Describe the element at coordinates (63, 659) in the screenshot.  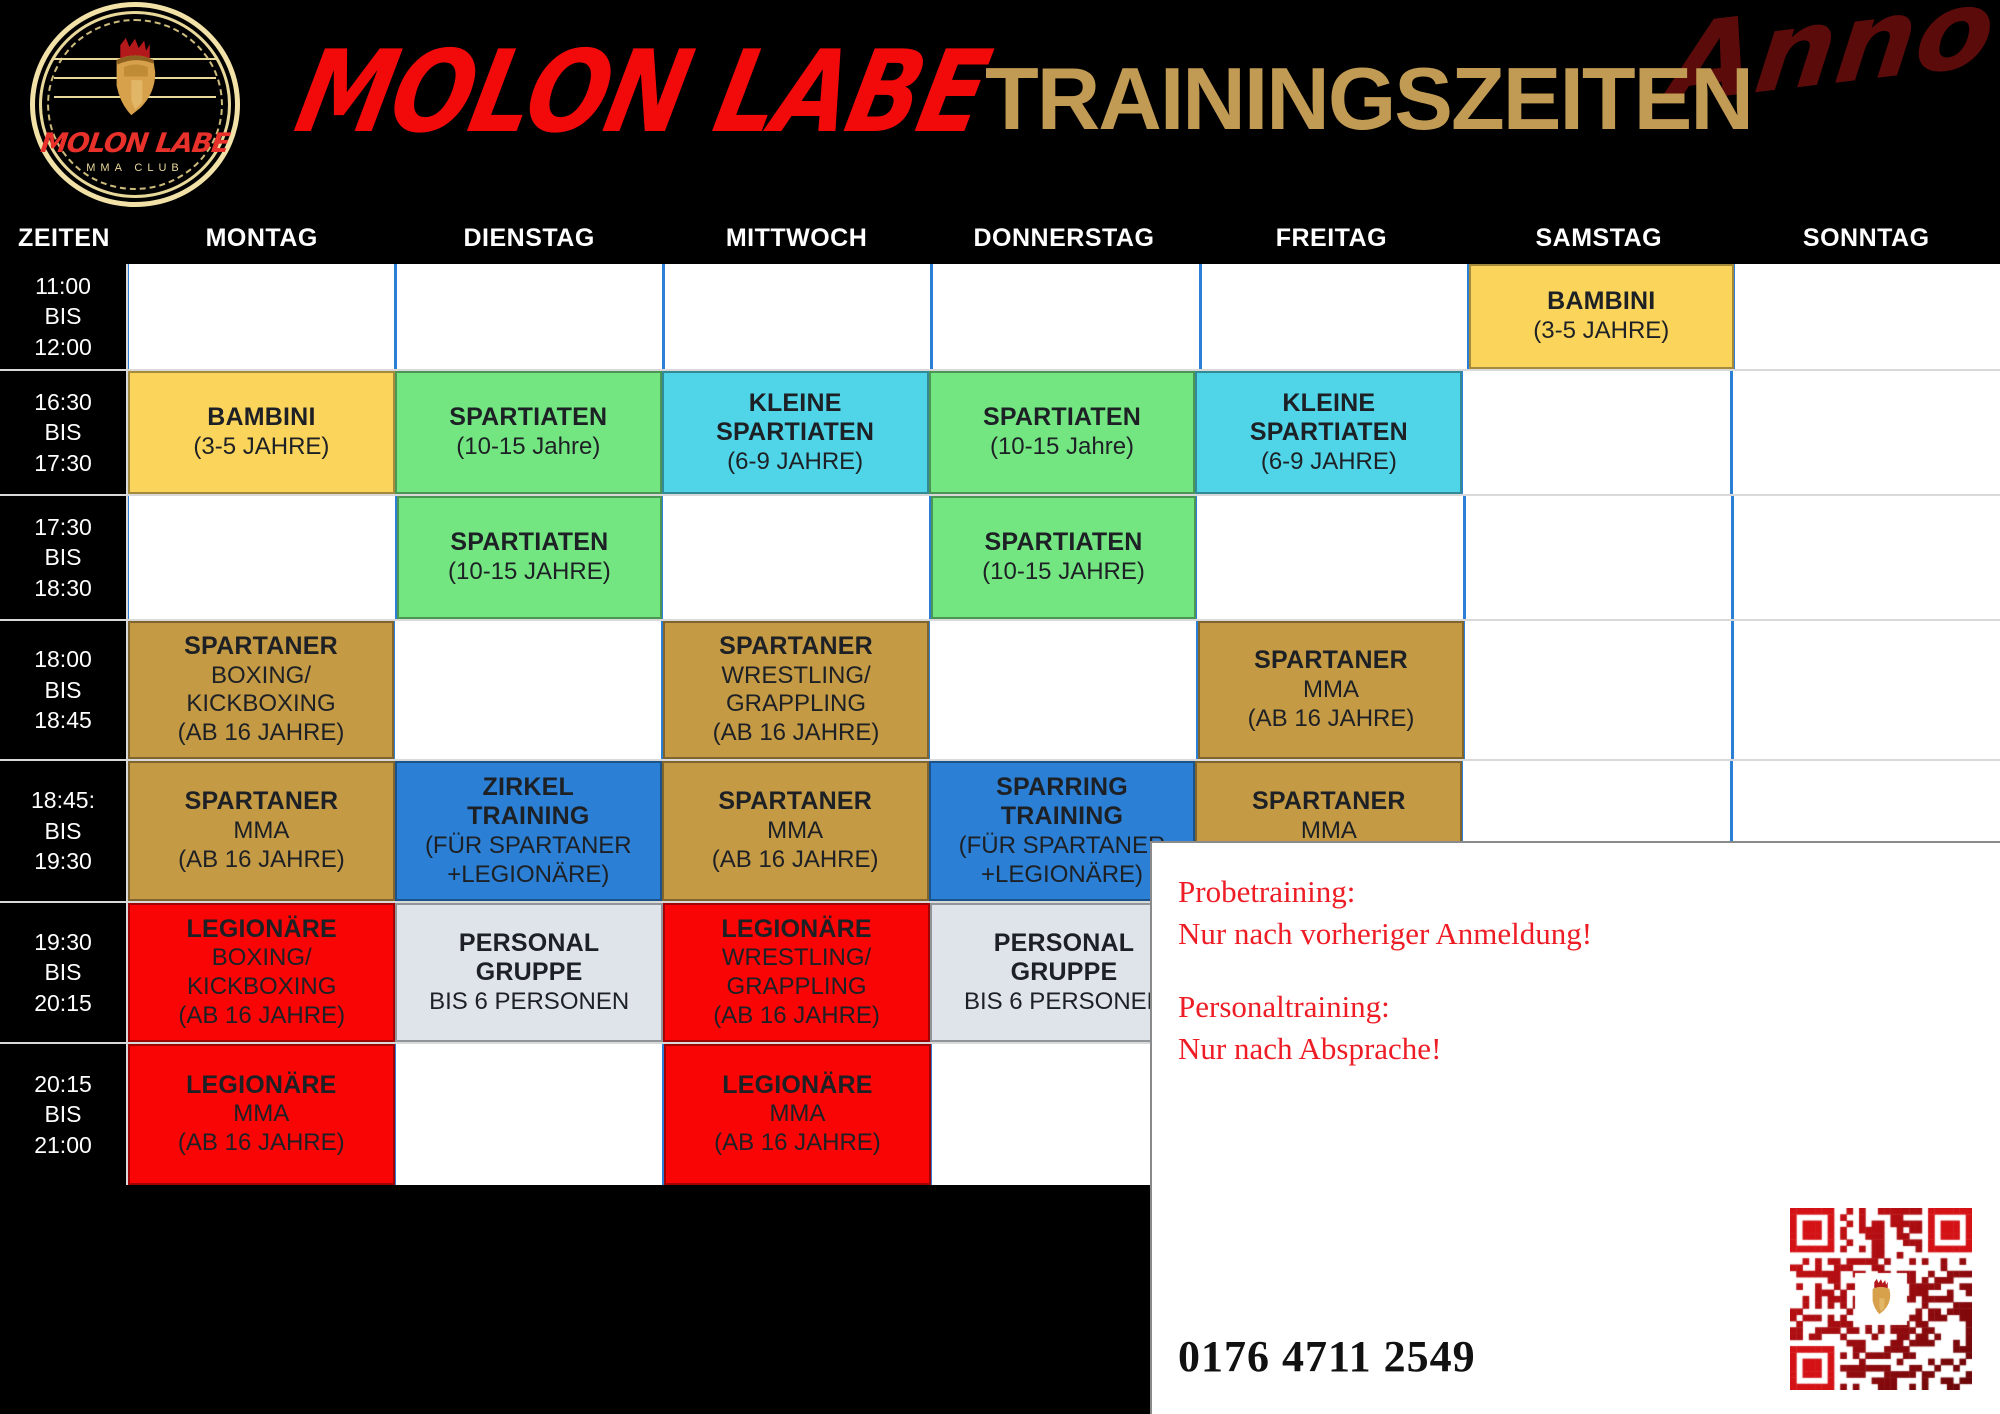
I see `time-line: 18:00` at that location.